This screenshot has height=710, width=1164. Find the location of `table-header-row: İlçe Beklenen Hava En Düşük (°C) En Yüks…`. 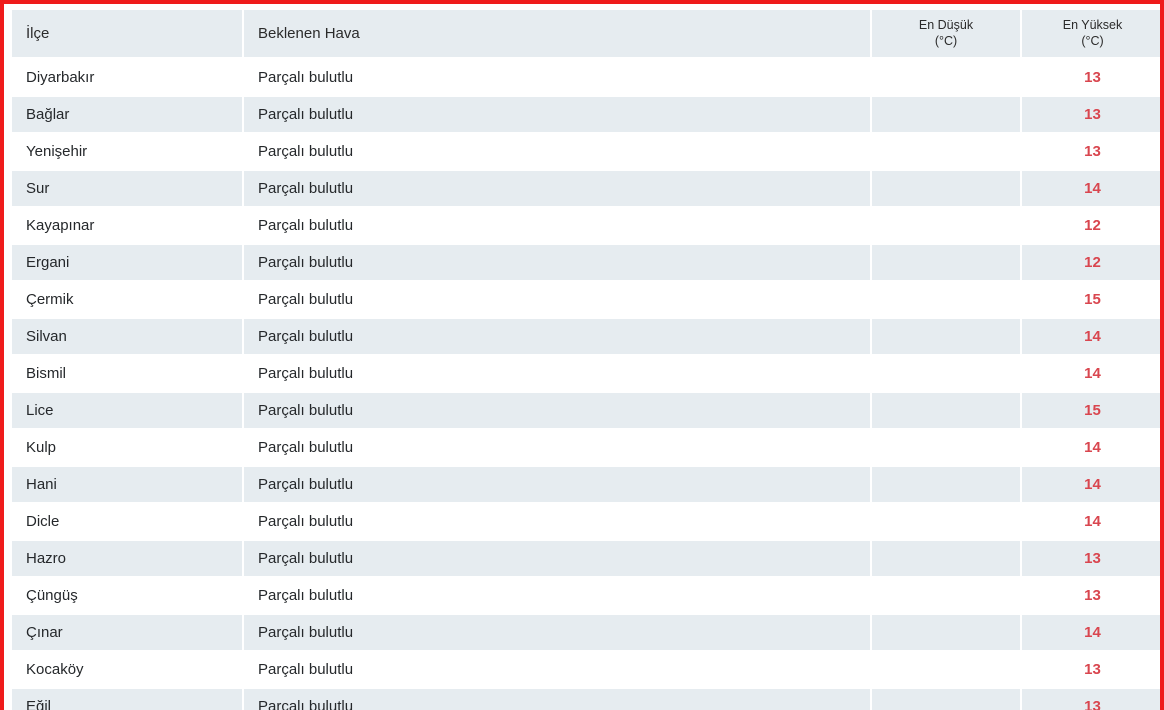

table-header-row: İlçe Beklenen Hava En Düşük (°C) En Yüks… is located at coordinates (586, 34).